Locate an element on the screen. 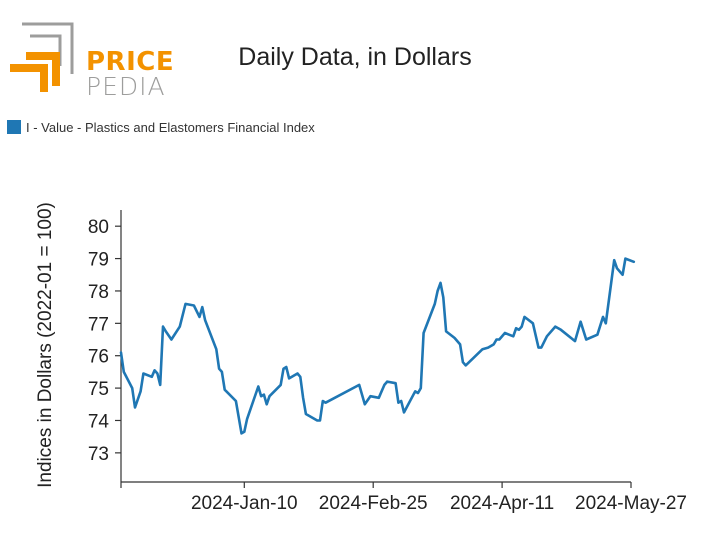  logo-mark-orange-bracket-inner is located at coordinates (43, 69).